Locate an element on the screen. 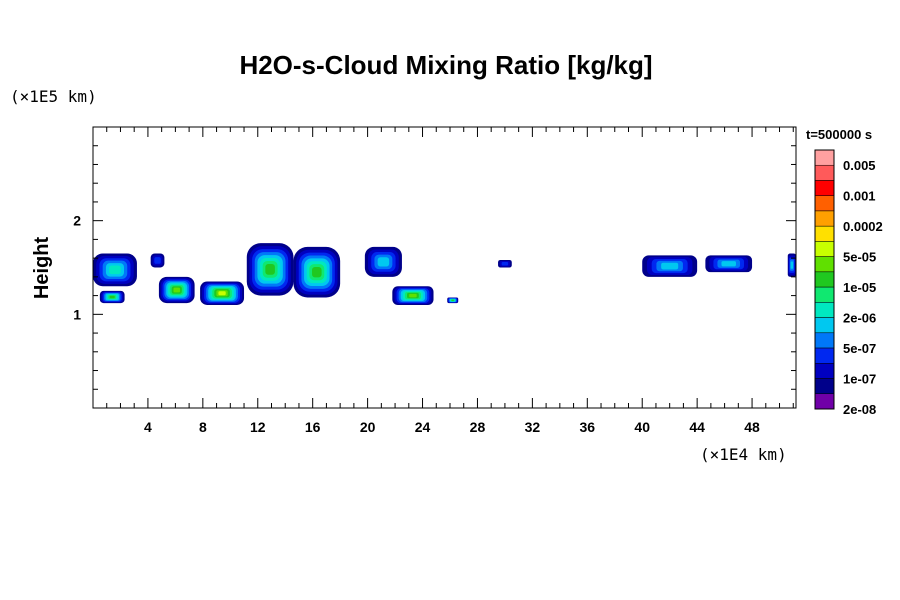 The width and height of the screenshot is (900, 600). x-tick-label: 20 is located at coordinates (368, 427).